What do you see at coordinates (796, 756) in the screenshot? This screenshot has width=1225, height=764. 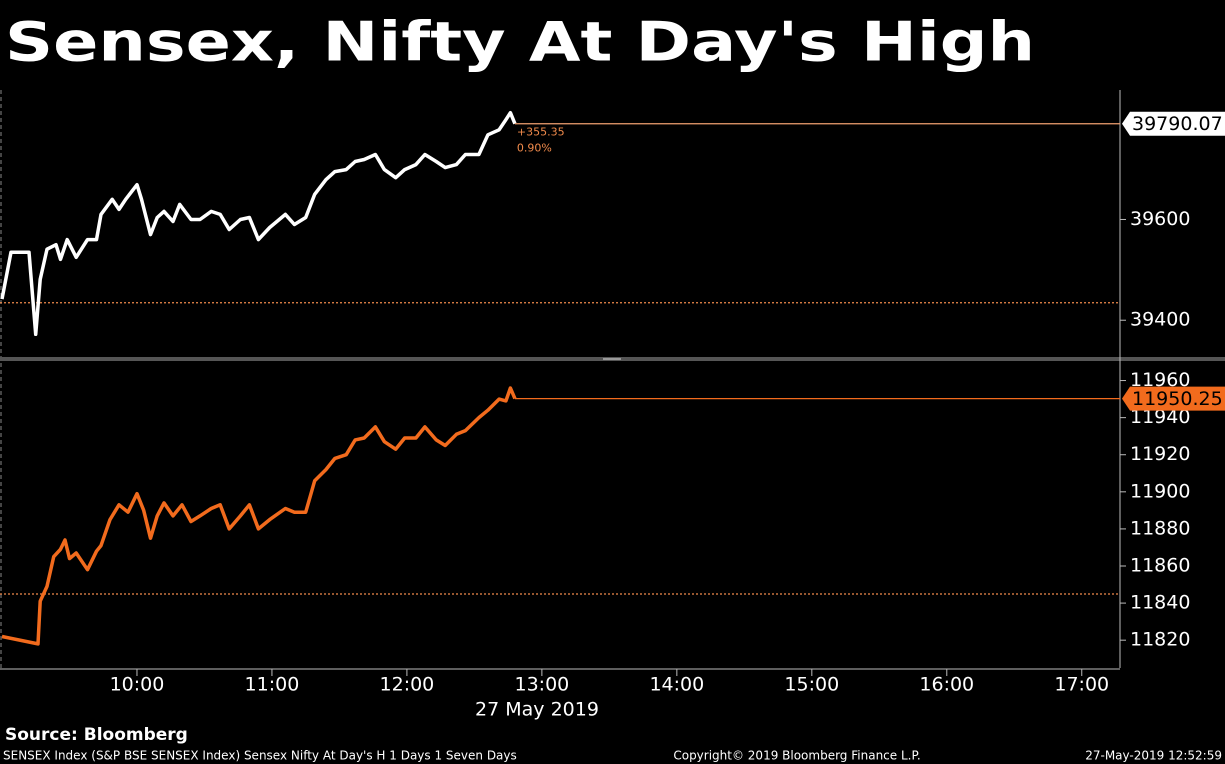 I see `footer-center: Copyright© 2019 Bloomberg Finance L.P.` at bounding box center [796, 756].